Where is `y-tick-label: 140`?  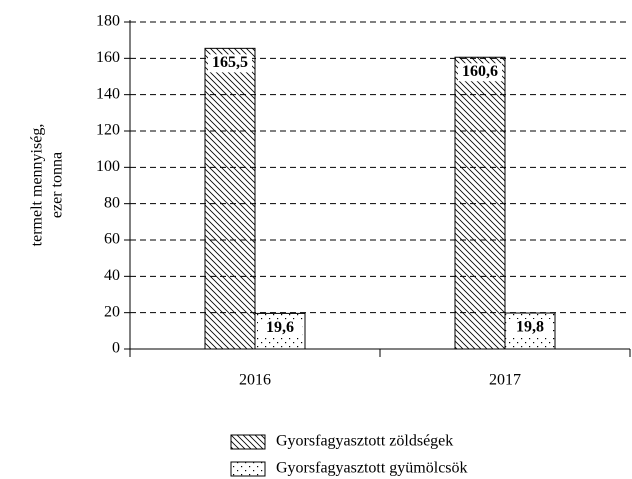 y-tick-label: 140 is located at coordinates (108, 93).